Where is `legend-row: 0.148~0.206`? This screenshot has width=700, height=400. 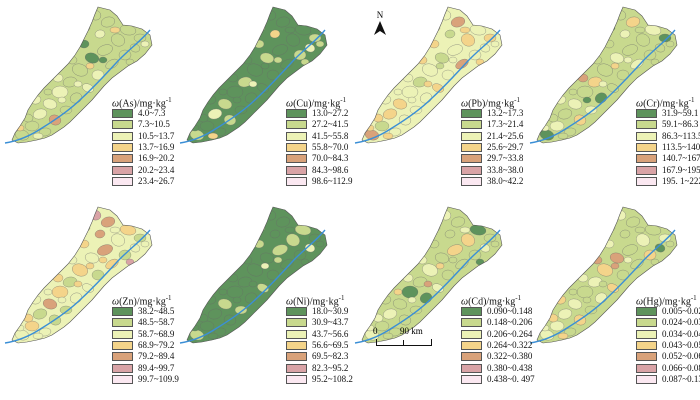
legend-row: 0.148~0.206 is located at coordinates (541, 322).